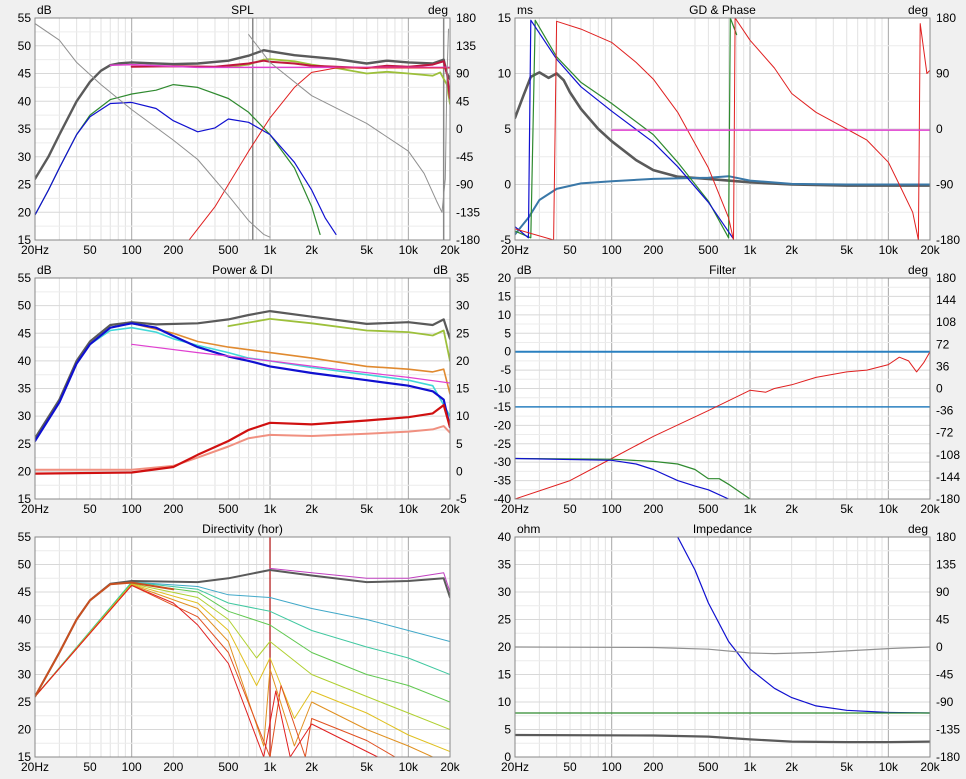 This screenshot has width=966, height=779. Describe the element at coordinates (503, 462) in the screenshot. I see `y-tick-label: -30` at that location.